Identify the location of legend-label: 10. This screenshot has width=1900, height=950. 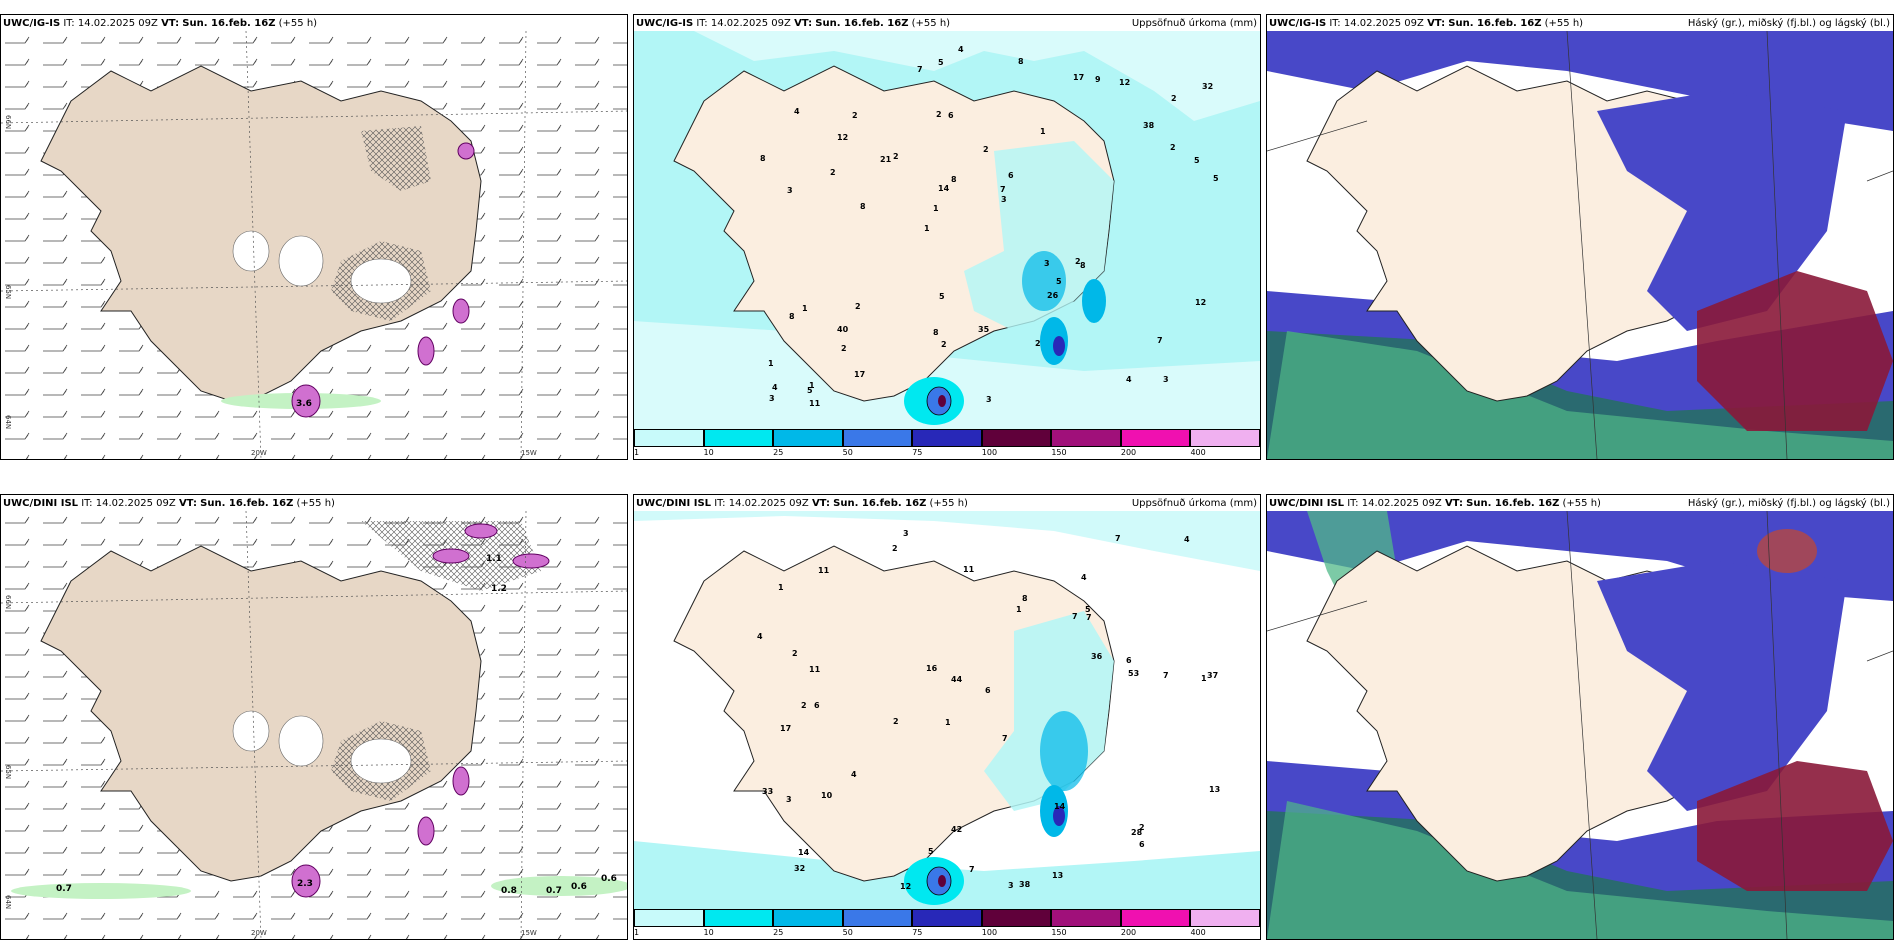
(708, 452).